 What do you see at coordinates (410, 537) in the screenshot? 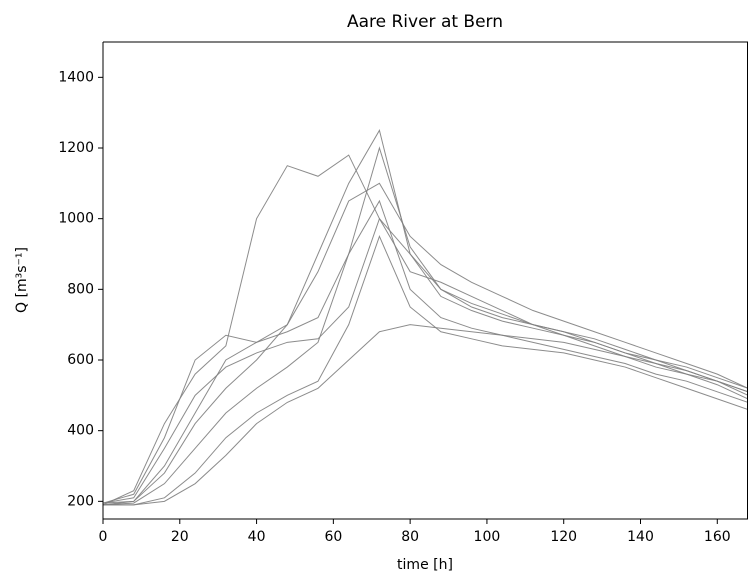
I see `x-tick-label: 80` at bounding box center [410, 537].